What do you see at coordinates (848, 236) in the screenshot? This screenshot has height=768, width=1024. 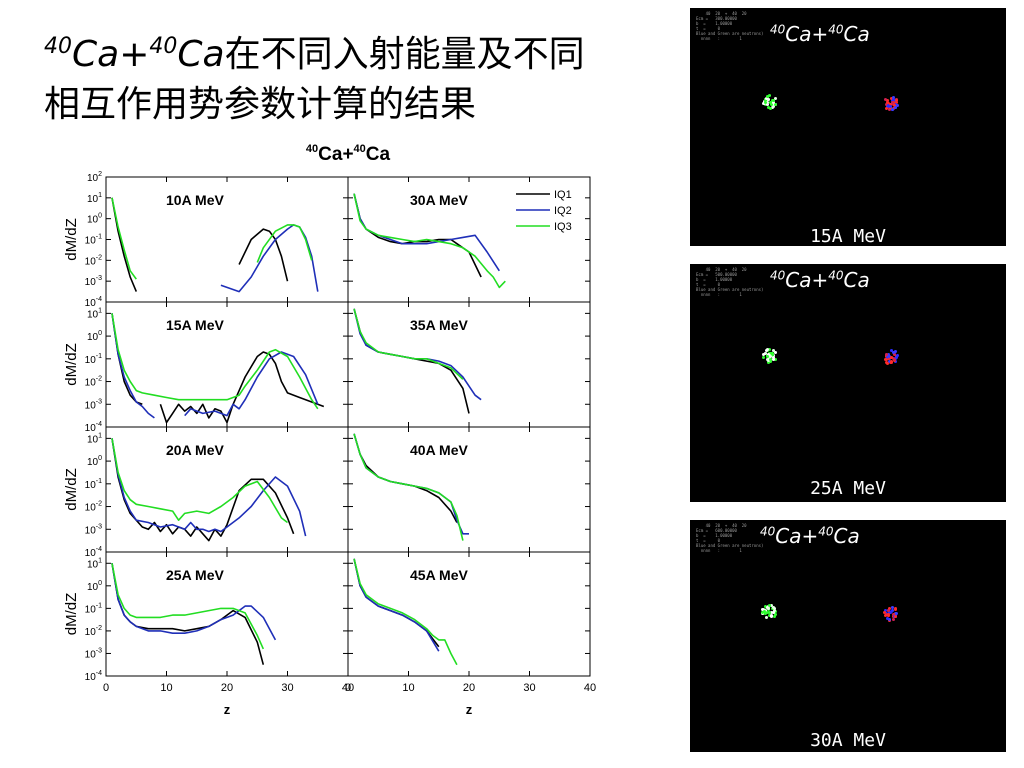 I see `sim-energy-caption: 15A MeV` at bounding box center [848, 236].